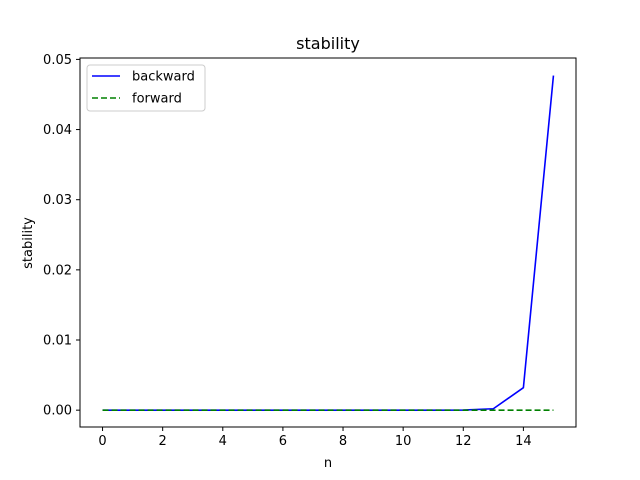  I want to click on legend-label-backward: backward, so click(163, 77).